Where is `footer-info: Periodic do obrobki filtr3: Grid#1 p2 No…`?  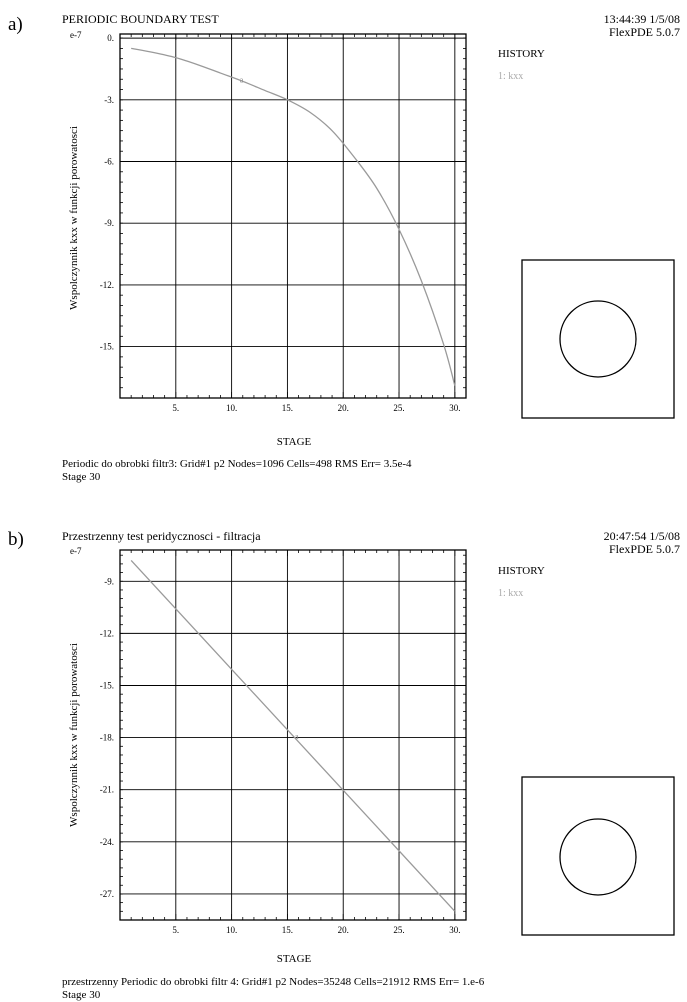
footer-info: Periodic do obrobki filtr3: Grid#1 p2 No… is located at coordinates (237, 464).